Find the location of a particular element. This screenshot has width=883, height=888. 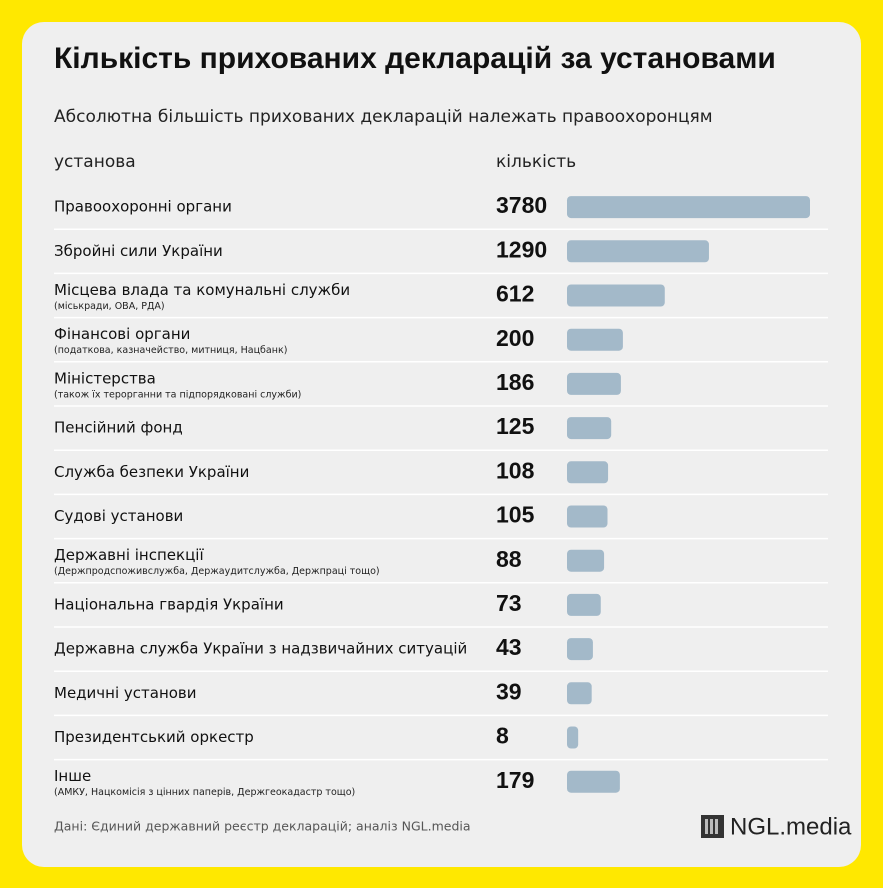

value-label: 186 is located at coordinates (515, 382).